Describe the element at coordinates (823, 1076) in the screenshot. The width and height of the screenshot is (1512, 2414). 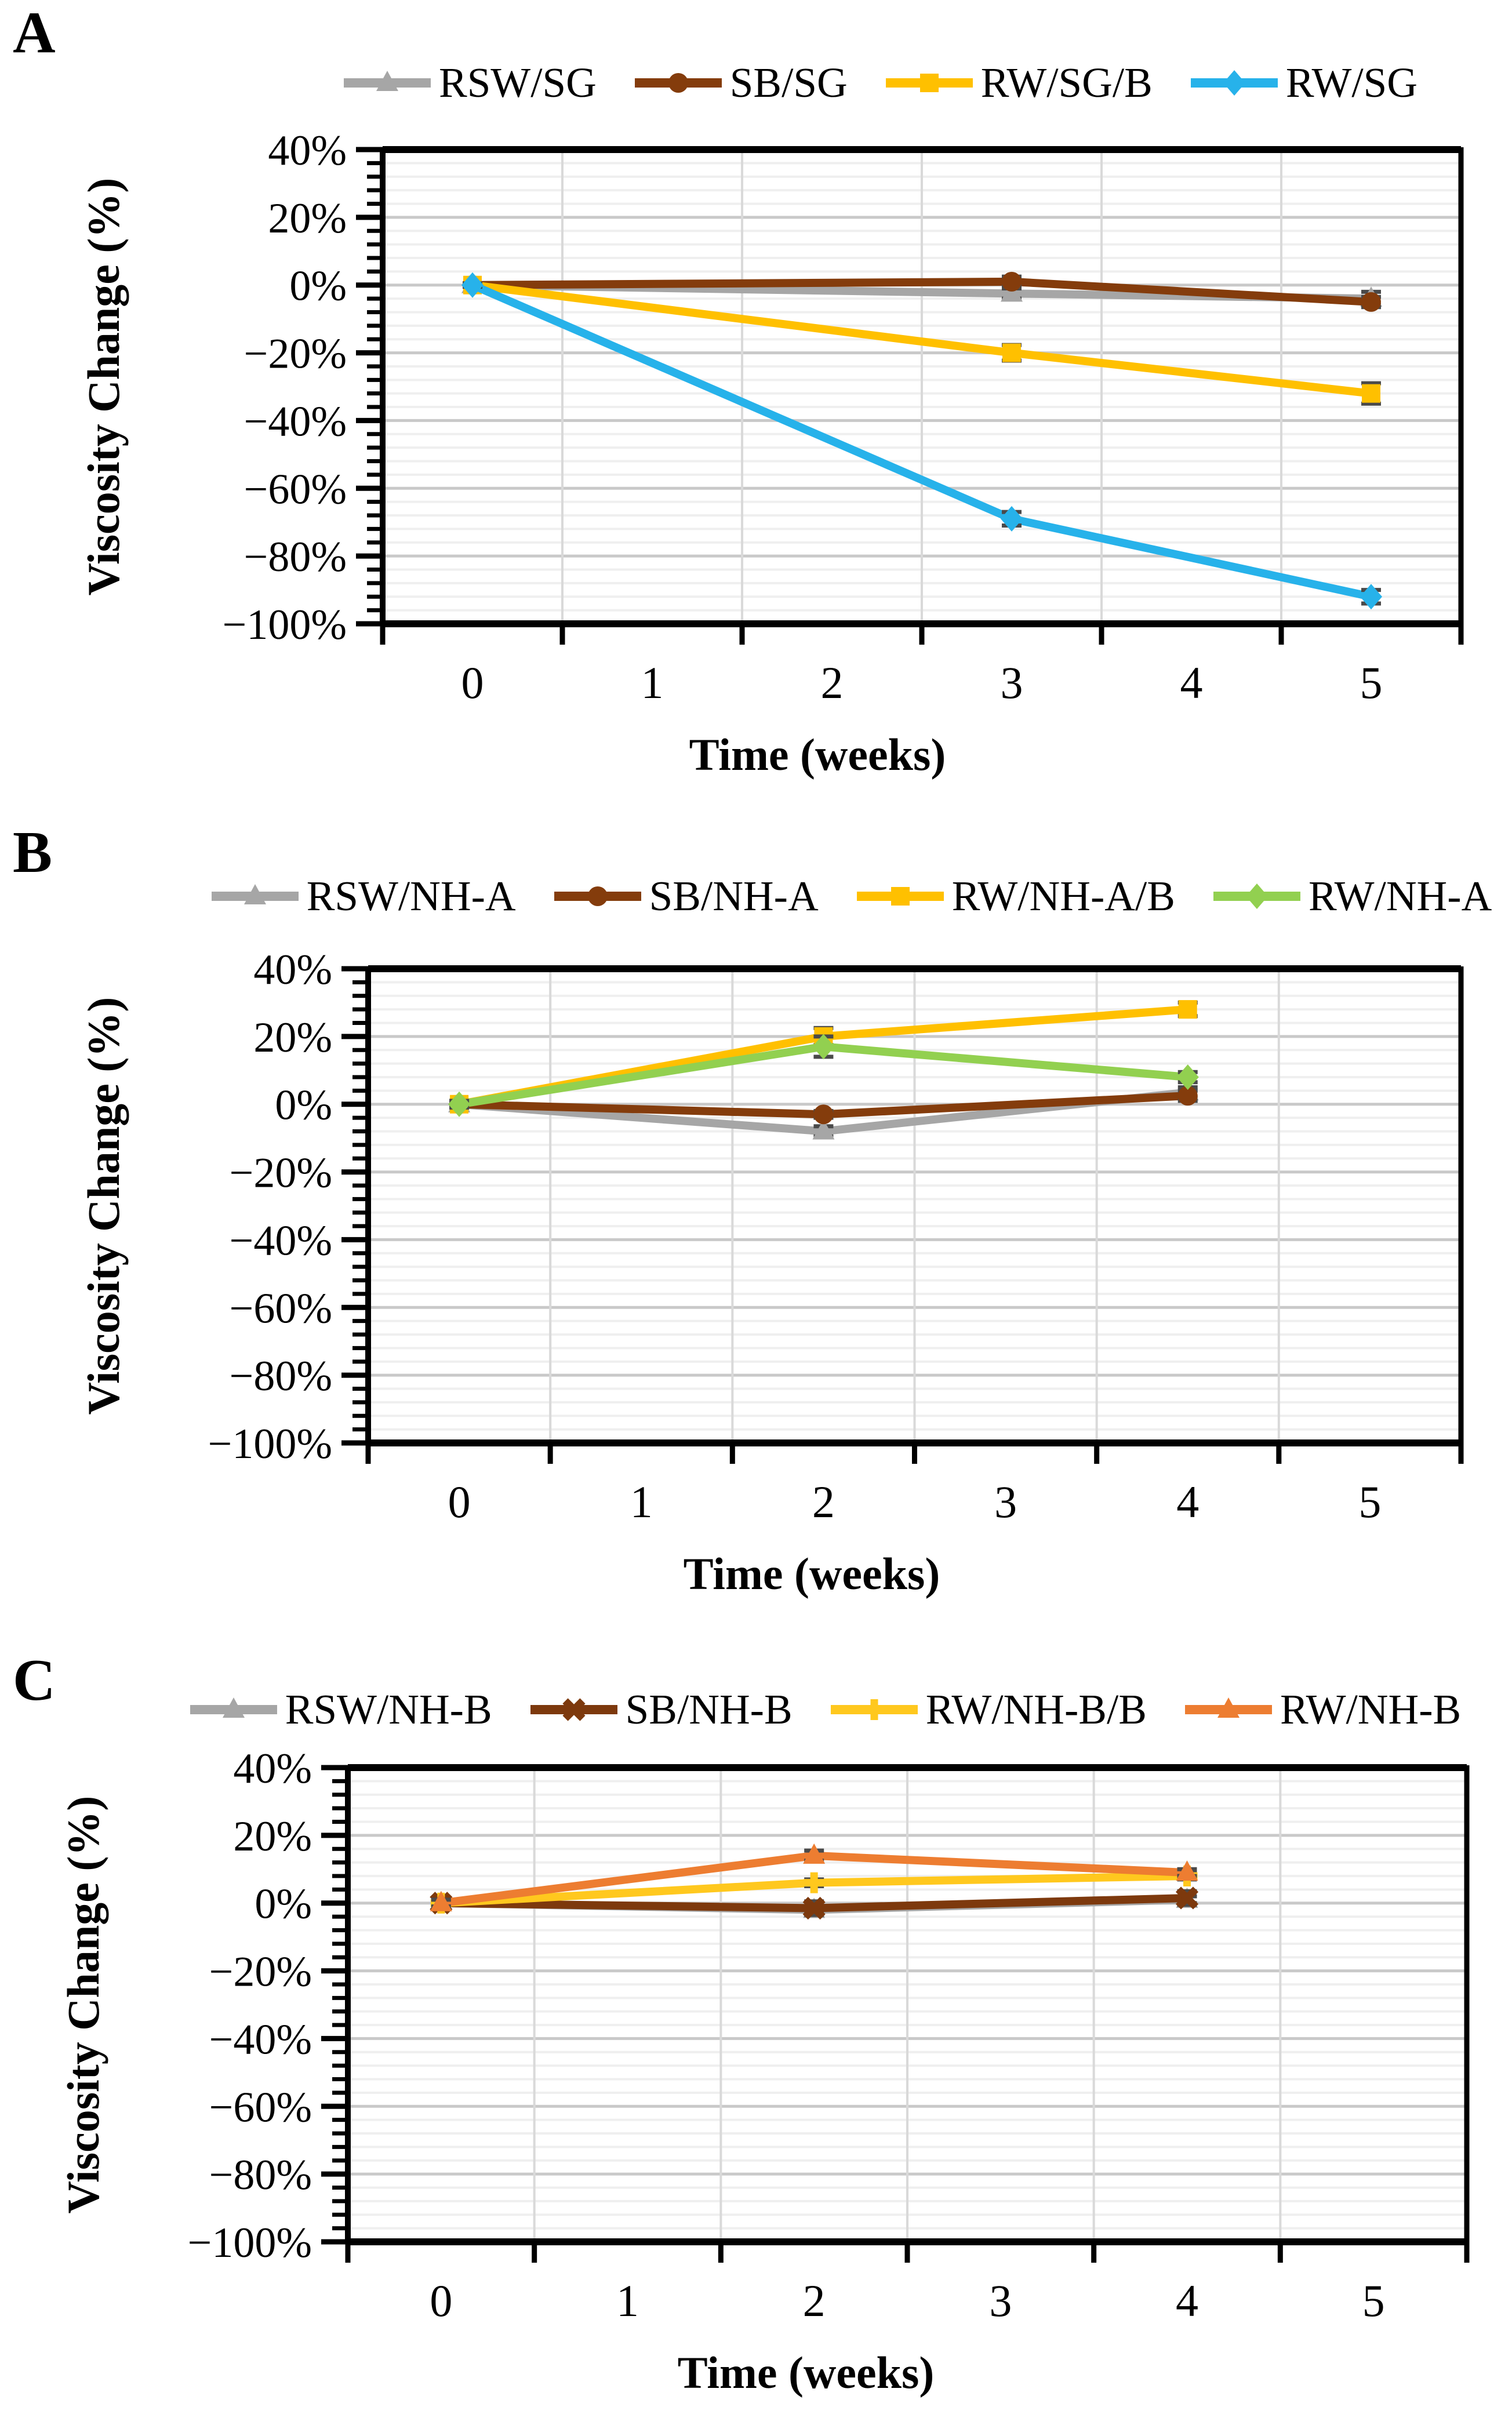
I see `series-RW/NH-A` at that location.